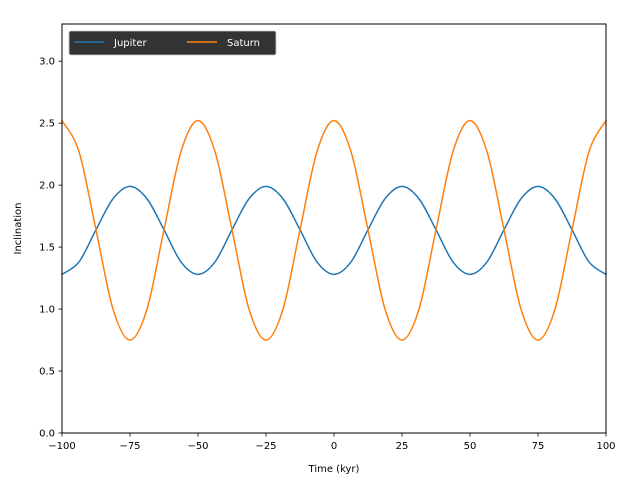 This screenshot has height=480, width=640. Describe the element at coordinates (402, 446) in the screenshot. I see `x-tick-label: 25` at that location.